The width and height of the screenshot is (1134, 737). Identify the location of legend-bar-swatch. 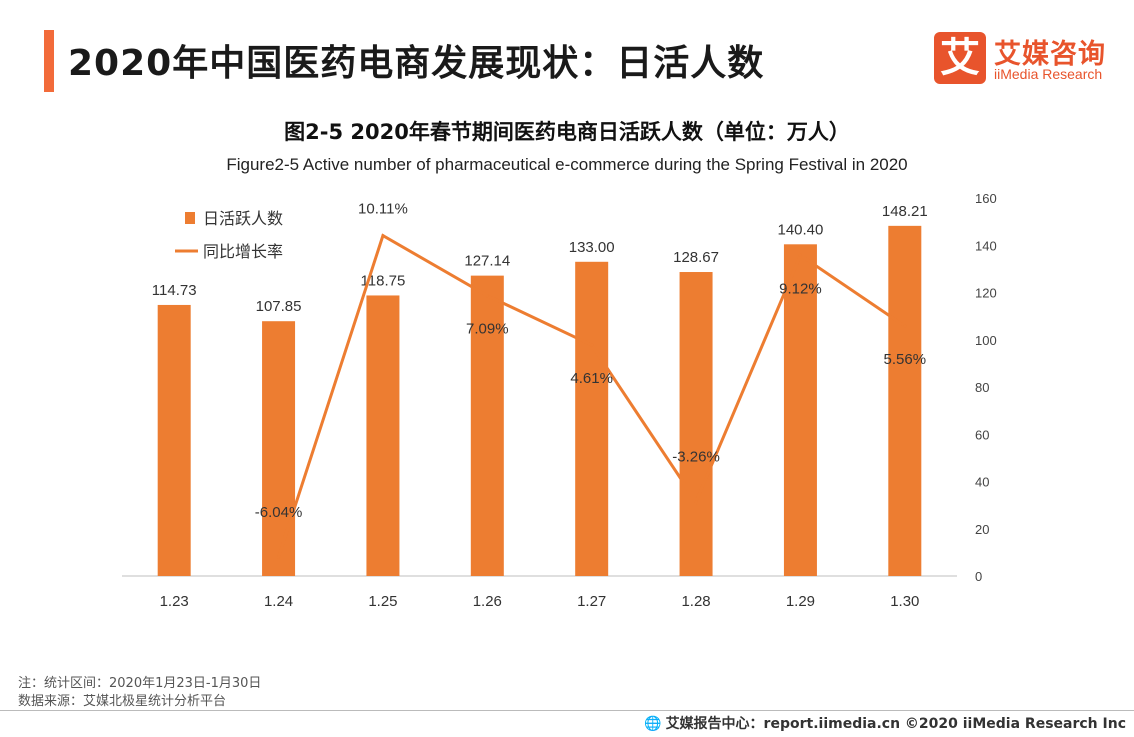
(190, 218).